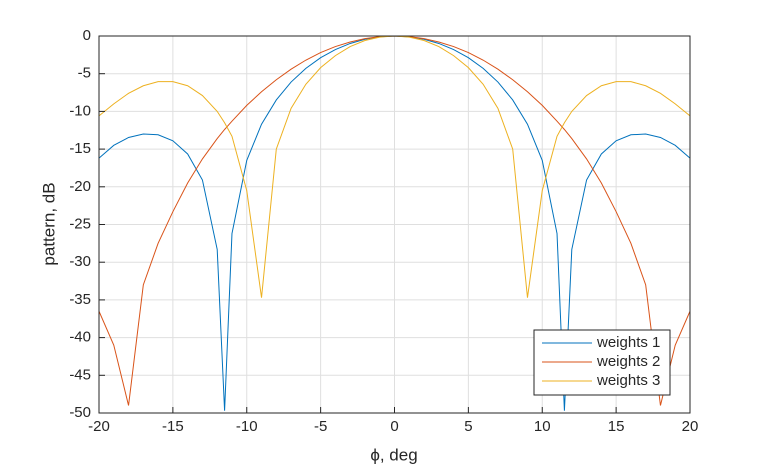 This screenshot has height=473, width=764. I want to click on x-tick-label: -15, so click(173, 426).